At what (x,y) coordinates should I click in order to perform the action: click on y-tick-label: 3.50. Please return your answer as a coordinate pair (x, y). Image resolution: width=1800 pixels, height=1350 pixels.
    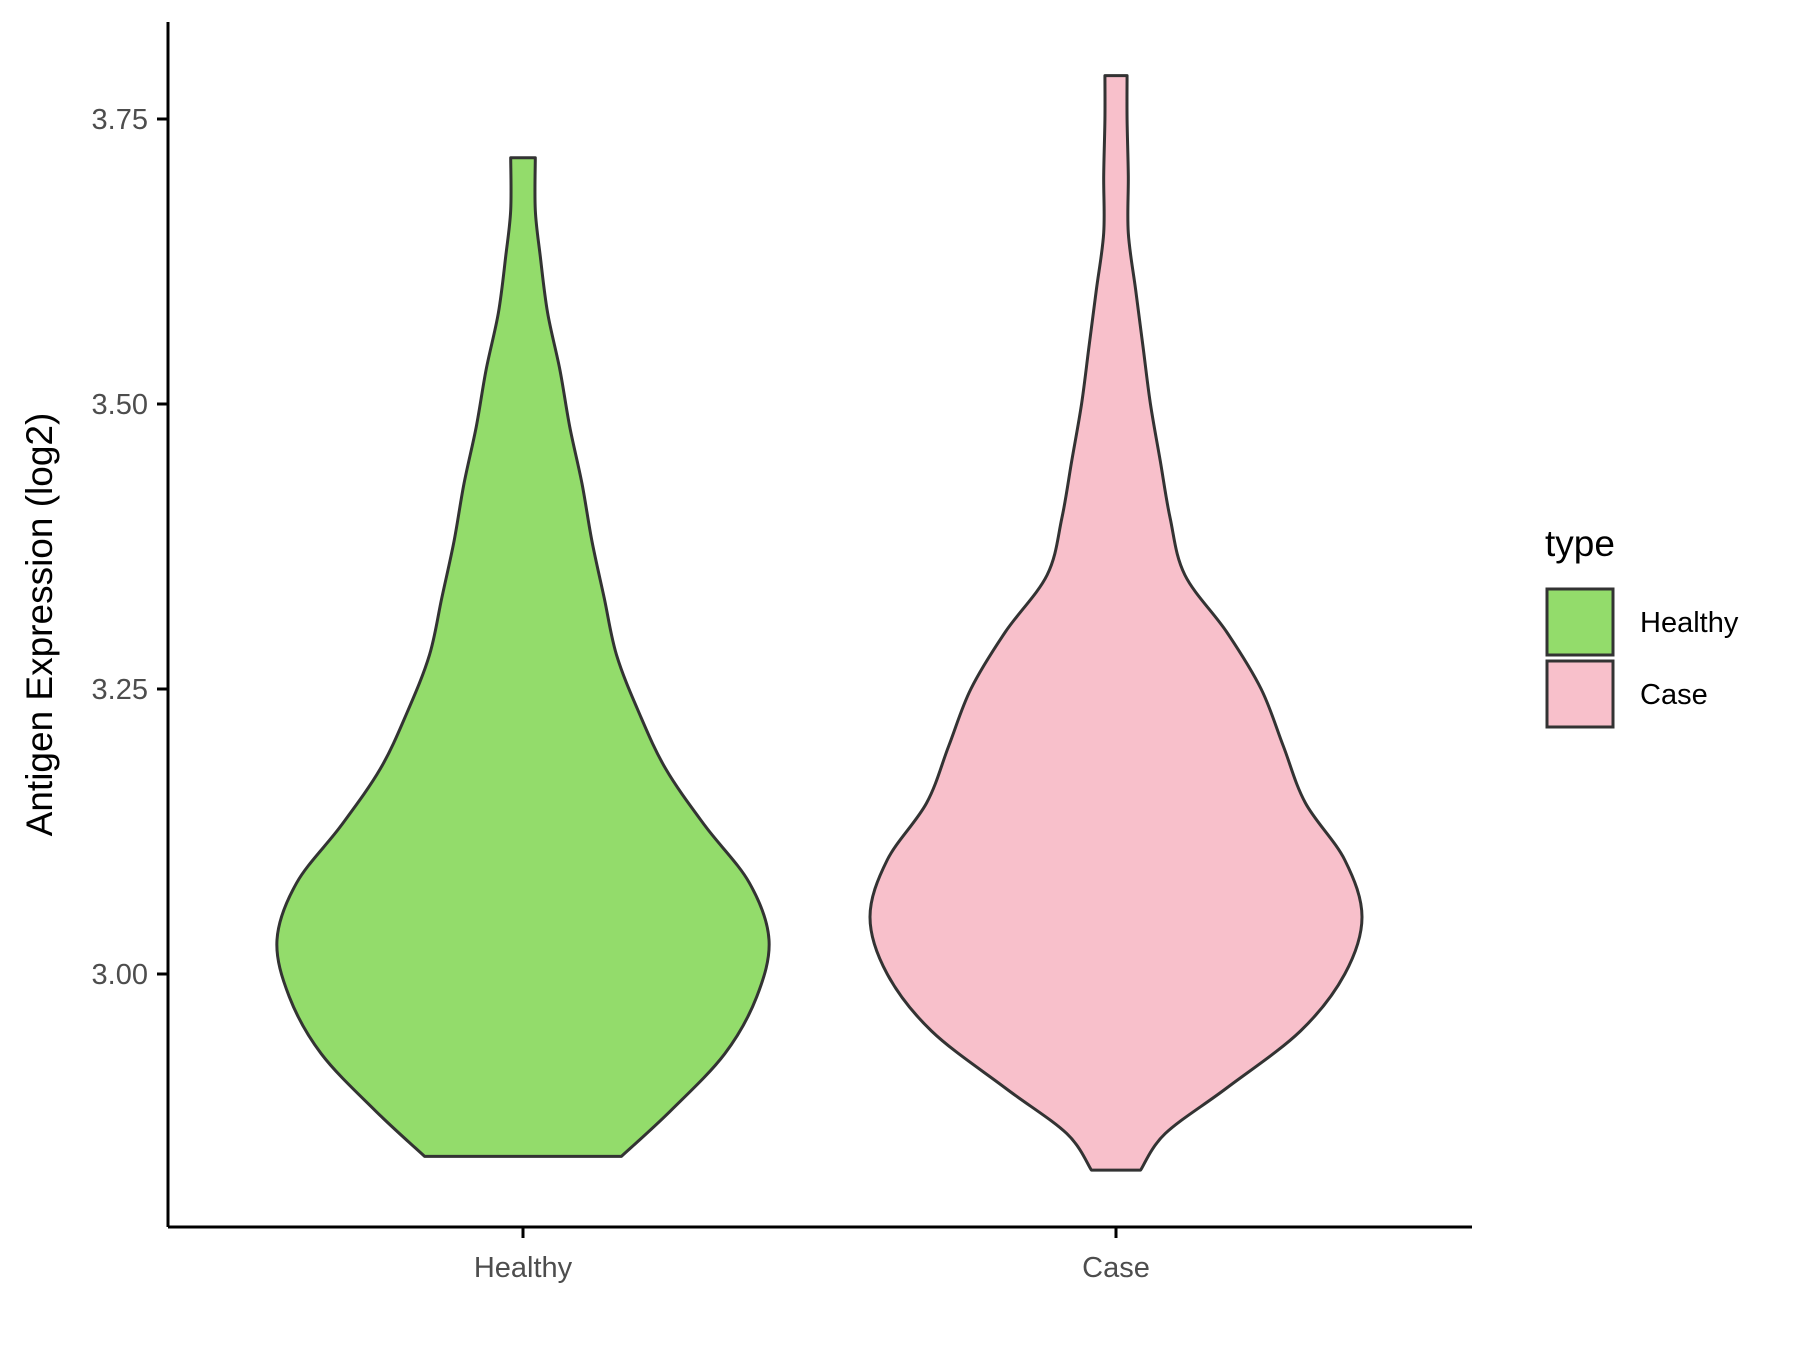
    Looking at the image, I should click on (120, 405).